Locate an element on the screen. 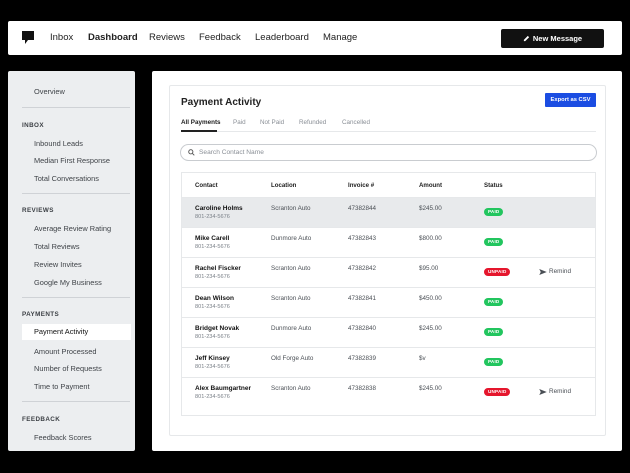 This screenshot has width=630, height=473. contact-name: Rachel Fiscker is located at coordinates (218, 268).